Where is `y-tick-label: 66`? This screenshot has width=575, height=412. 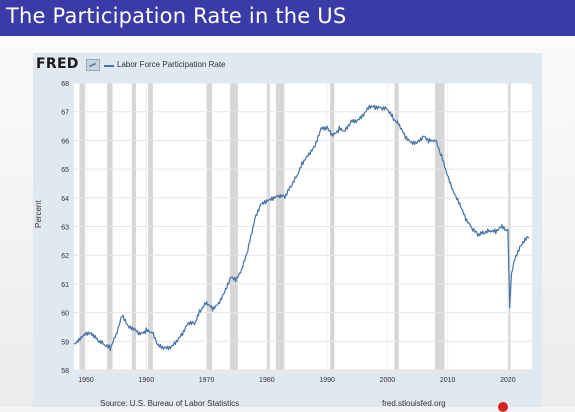 y-tick-label: 66 is located at coordinates (65, 141).